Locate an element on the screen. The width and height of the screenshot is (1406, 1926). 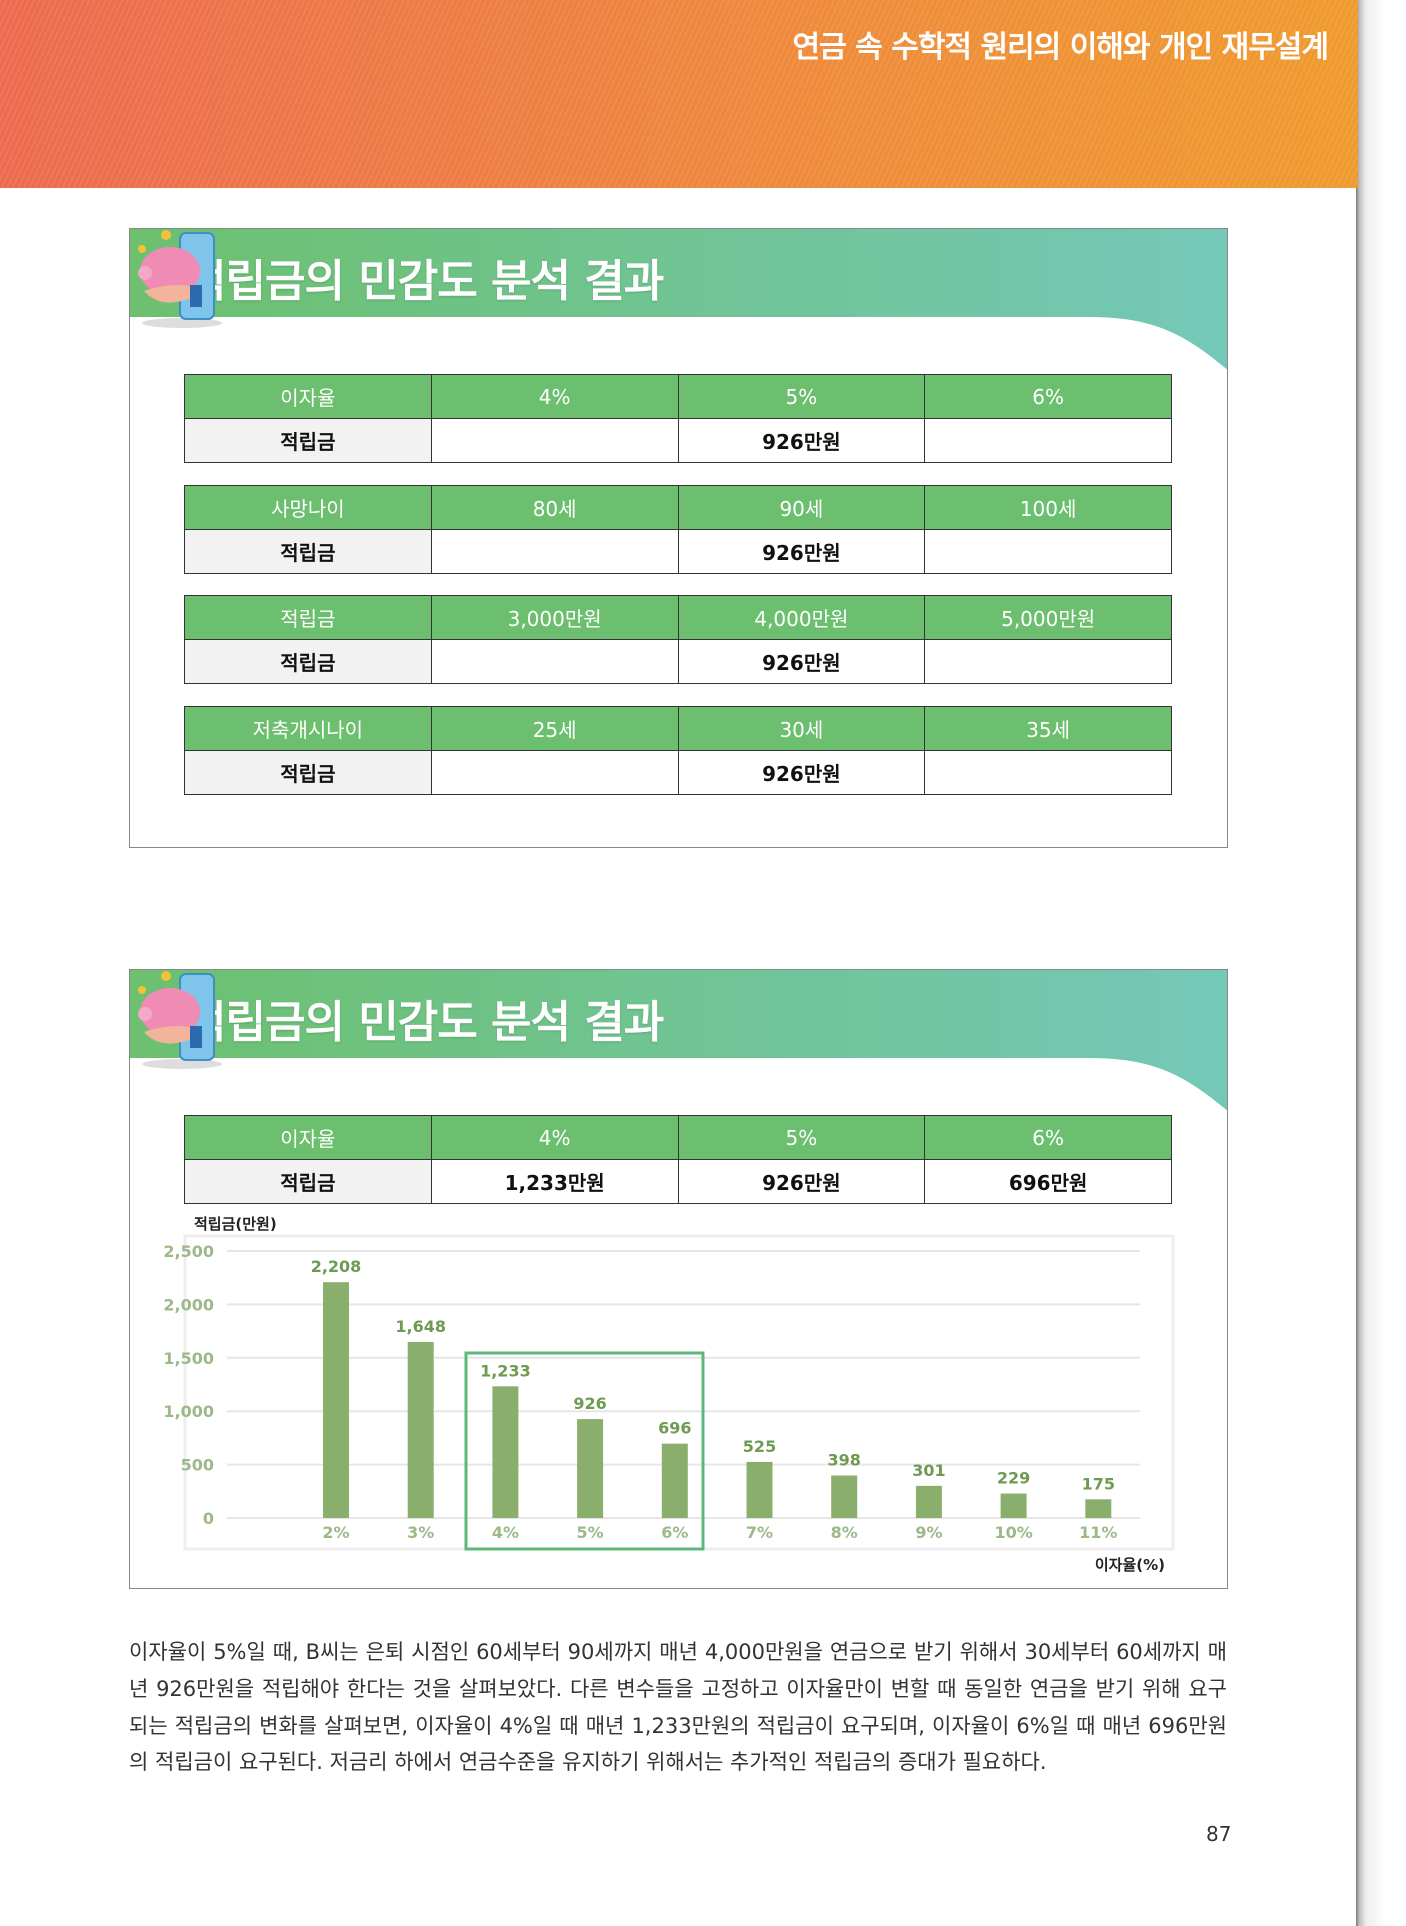
table-header-row: 적립금 3,000만원 4,000만원 5,000만원 is located at coordinates (678, 617).